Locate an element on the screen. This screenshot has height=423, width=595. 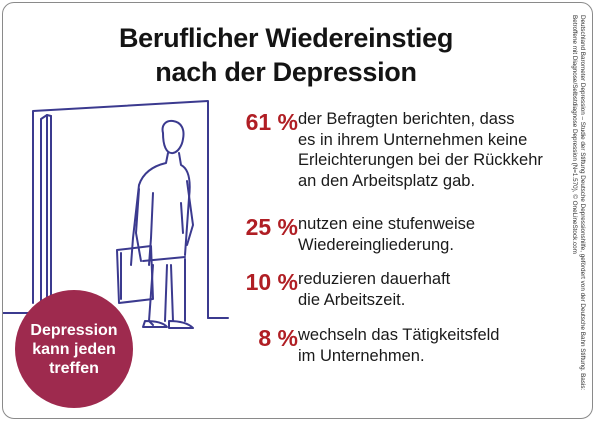
depression-badge: Depression kann jeden treffen is located at coordinates (74, 349).